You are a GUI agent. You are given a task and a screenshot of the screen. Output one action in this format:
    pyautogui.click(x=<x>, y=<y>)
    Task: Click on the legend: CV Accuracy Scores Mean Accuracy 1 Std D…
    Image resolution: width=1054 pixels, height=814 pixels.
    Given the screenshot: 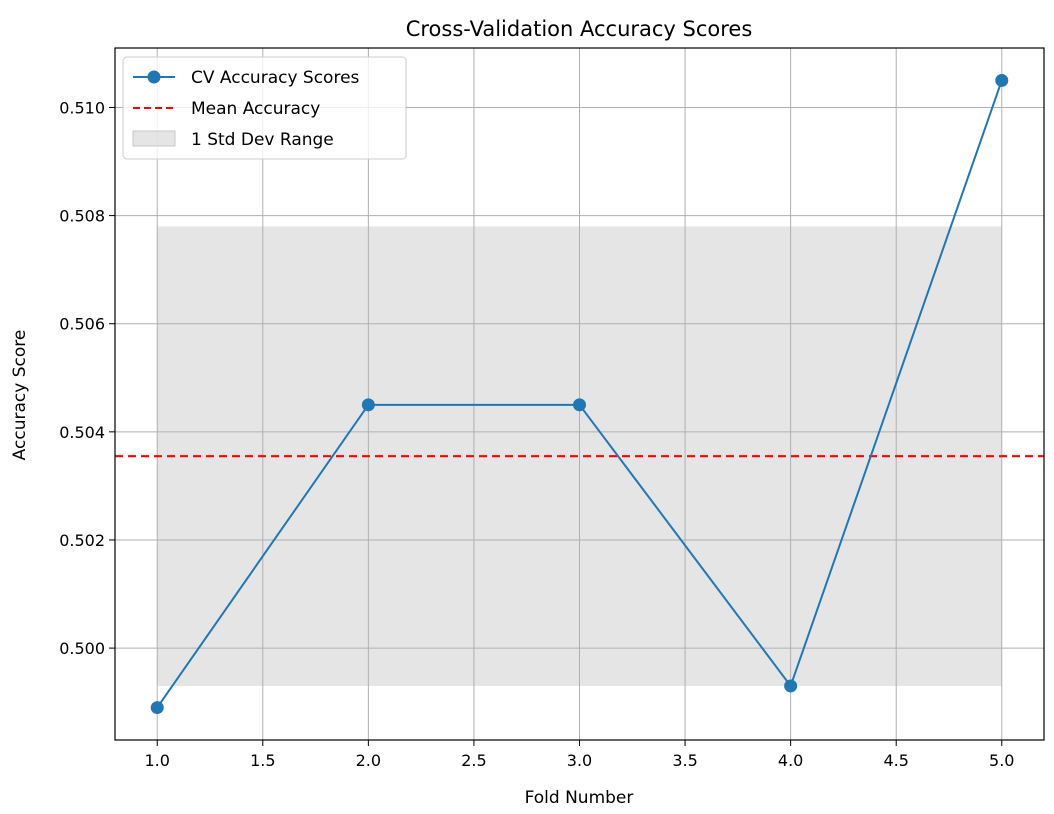 What is the action you would take?
    pyautogui.click(x=264, y=108)
    